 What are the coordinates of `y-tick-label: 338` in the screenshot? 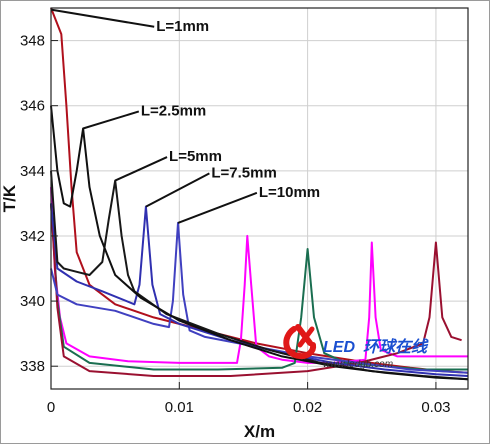 It's located at (32, 366).